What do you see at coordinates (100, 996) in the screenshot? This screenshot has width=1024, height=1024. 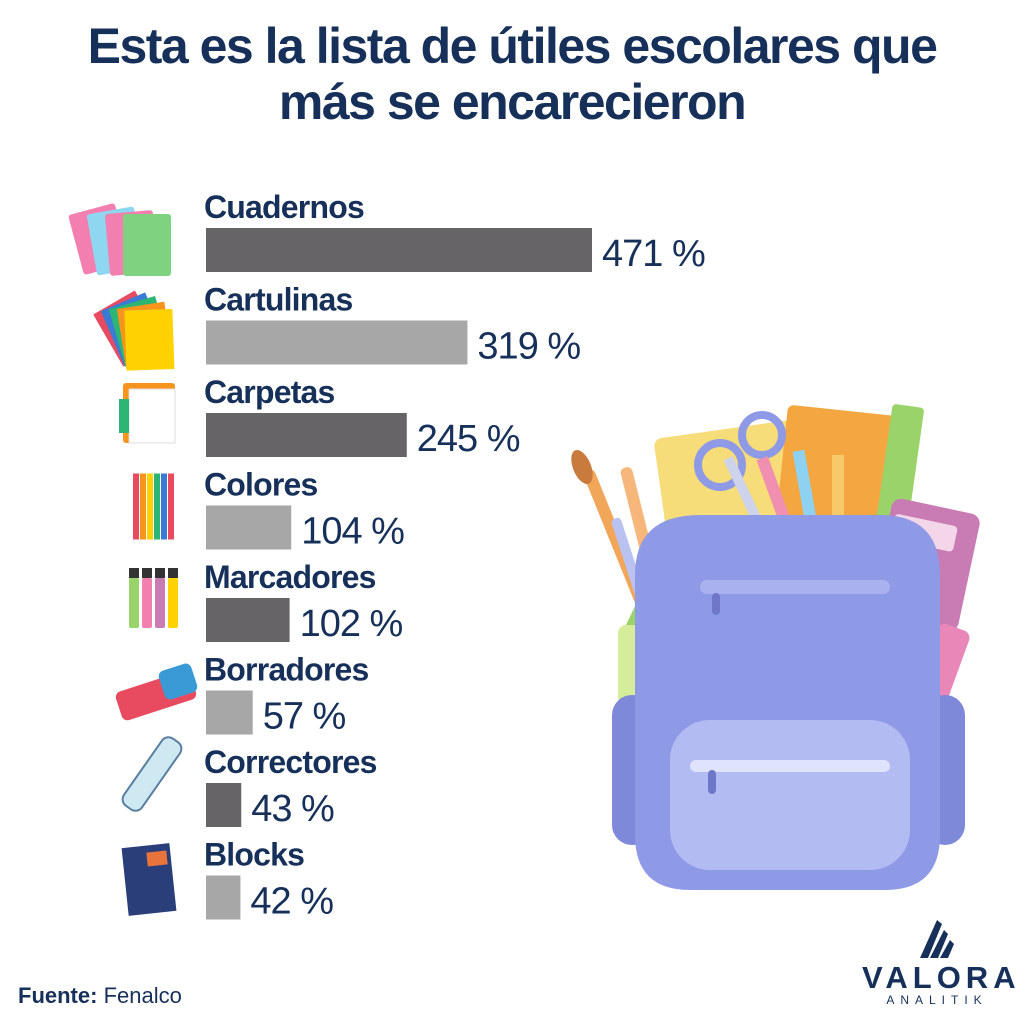 I see `source-note: Fuente: Fenalco` at bounding box center [100, 996].